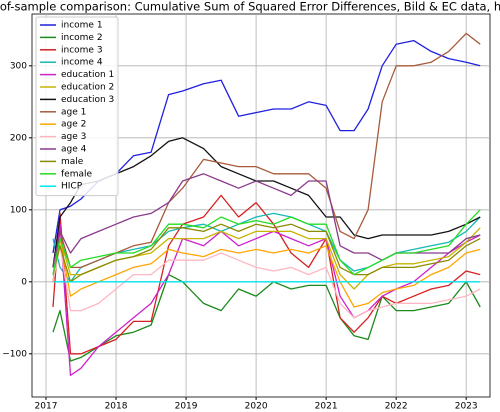  What do you see at coordinates (87, 88) in the screenshot?
I see `legend-label: education 2` at bounding box center [87, 88].